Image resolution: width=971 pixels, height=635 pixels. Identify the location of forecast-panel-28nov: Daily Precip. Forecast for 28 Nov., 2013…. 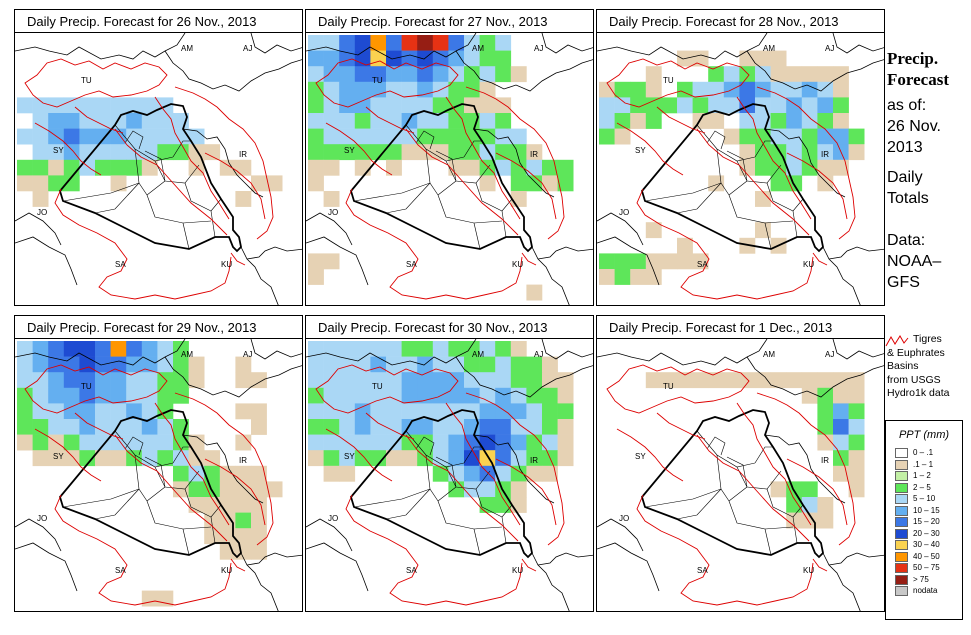
(740, 157).